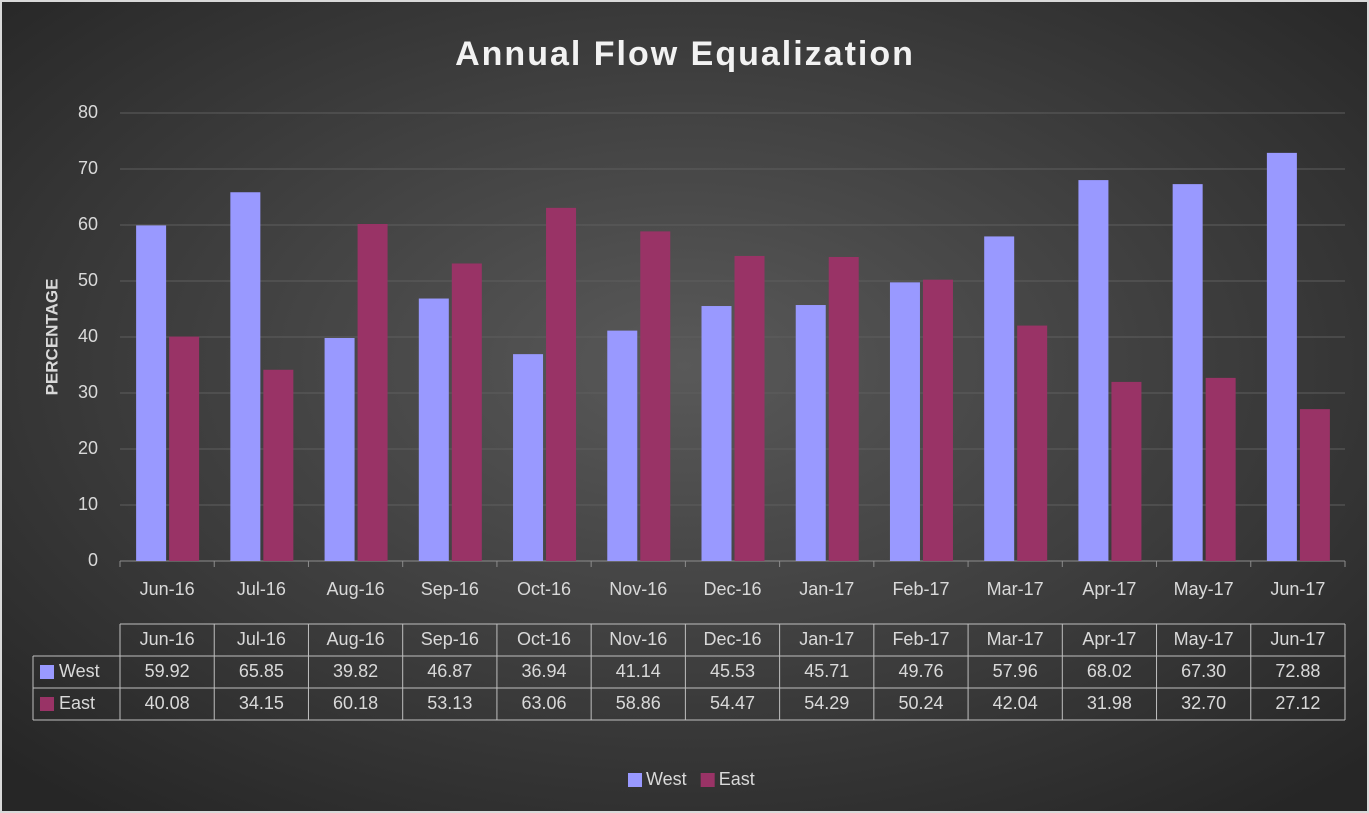 The height and width of the screenshot is (813, 1369). I want to click on x-tick-label: Apr-17, so click(1109, 589).